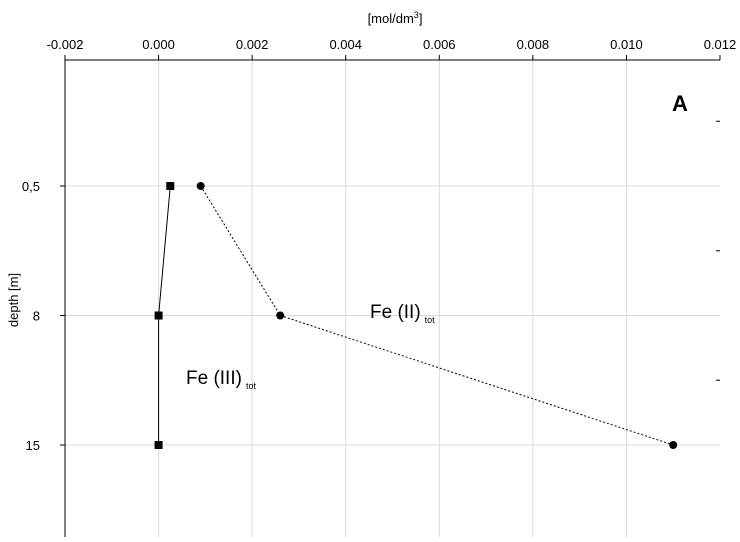 The height and width of the screenshot is (542, 740). I want to click on y-tick-label: 0,5, so click(31, 186).